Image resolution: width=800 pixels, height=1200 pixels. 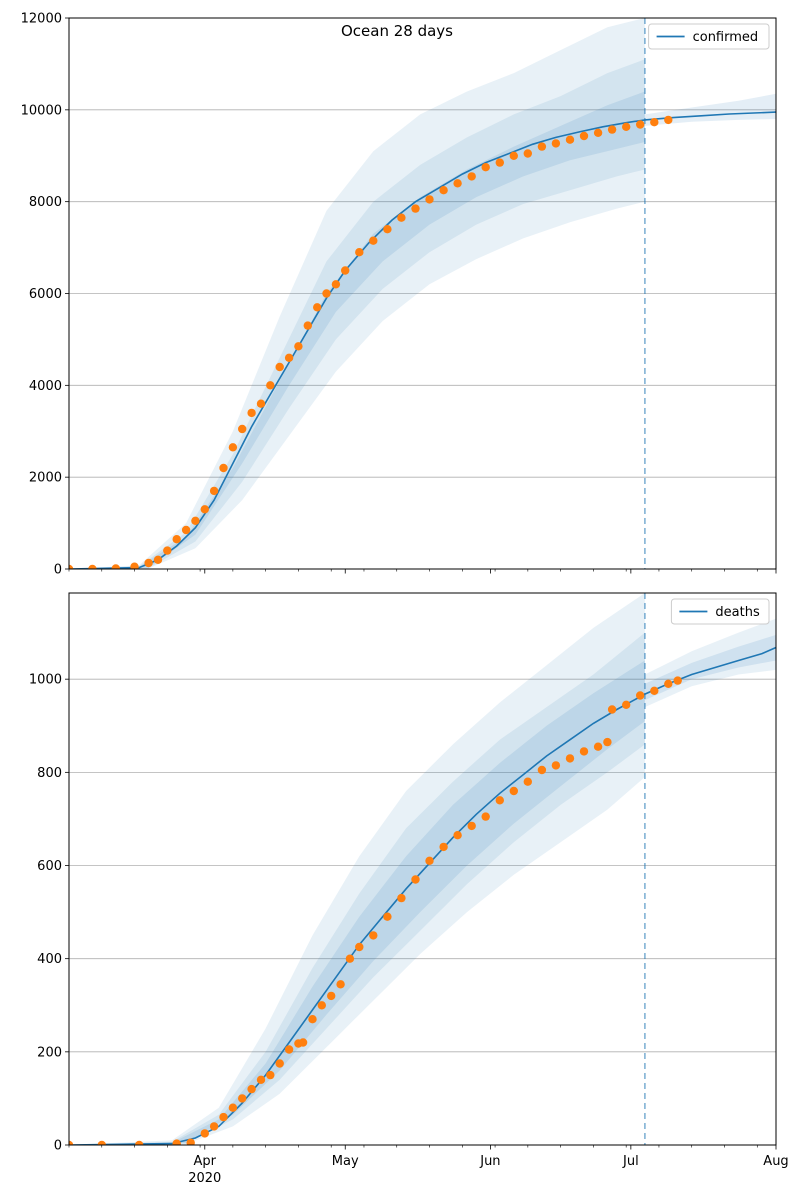 I want to click on x-tick-label: Apr, so click(x=205, y=1161).